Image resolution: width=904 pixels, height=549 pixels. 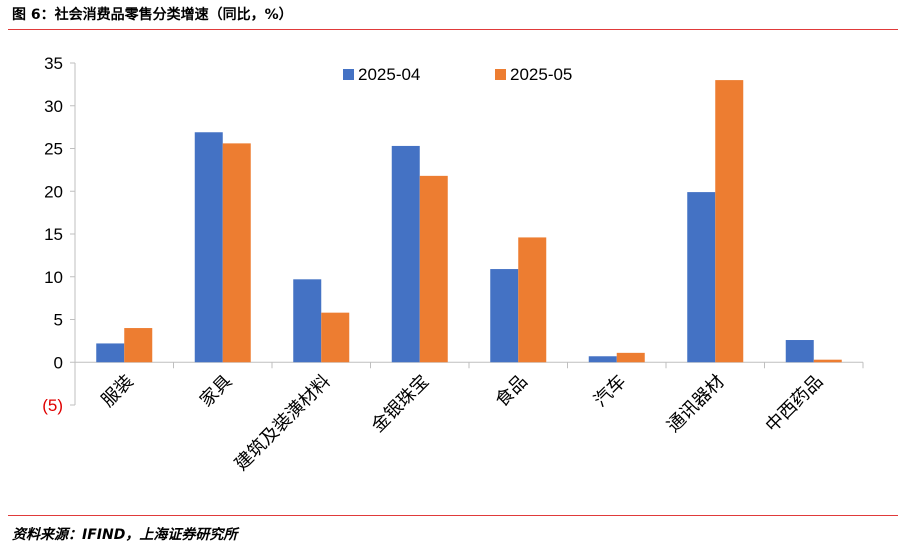 I want to click on x-tick-label: 汽车, so click(x=610, y=391).